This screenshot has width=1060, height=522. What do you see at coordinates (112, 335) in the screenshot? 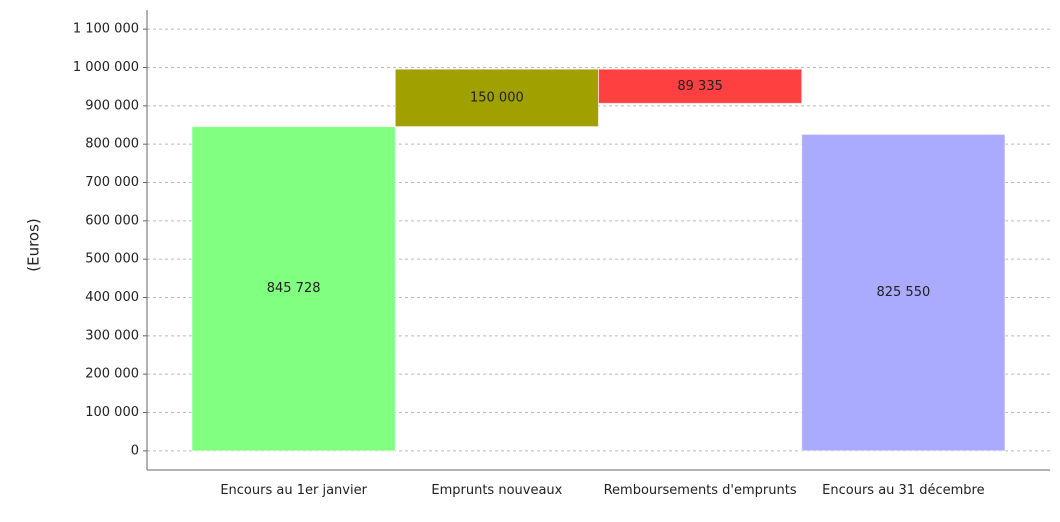
I see `y-tick-label: 300 000` at bounding box center [112, 335].